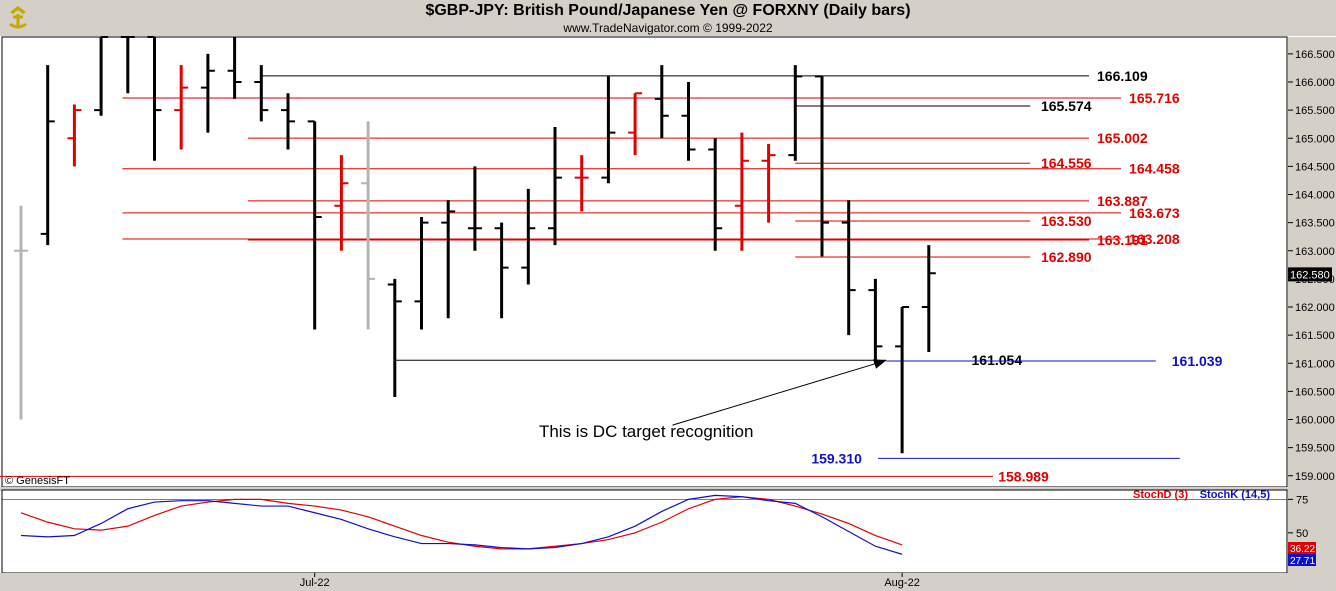 The image size is (1336, 591). What do you see at coordinates (1315, 252) in the screenshot?
I see `y-tick-label: 163.000` at bounding box center [1315, 252].